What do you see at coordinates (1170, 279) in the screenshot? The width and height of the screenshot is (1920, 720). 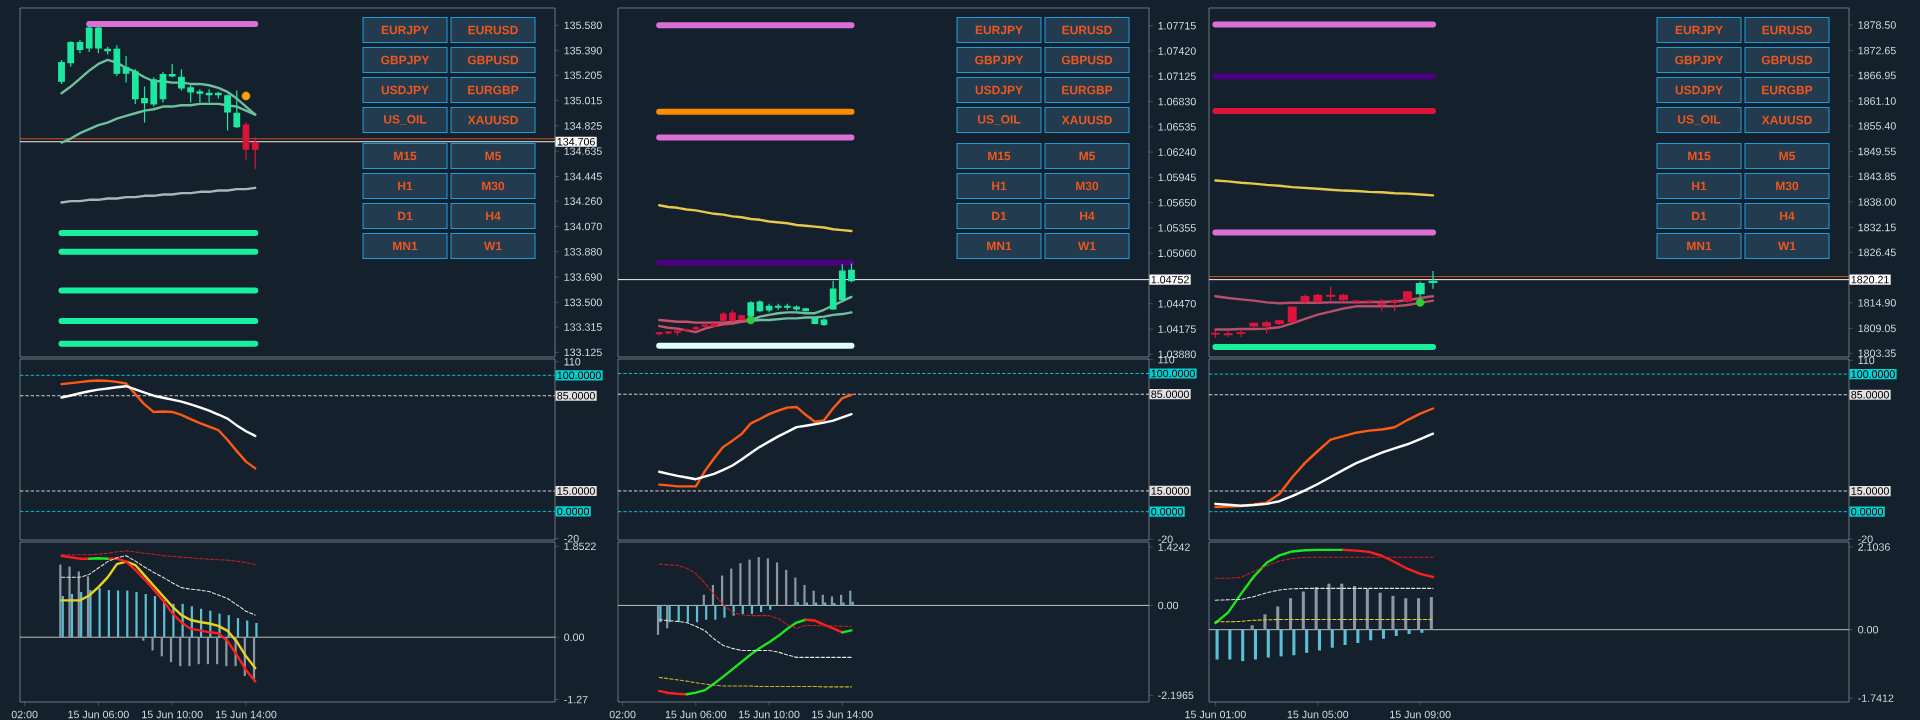 I see `ref-line-label: 1.04752` at bounding box center [1170, 279].